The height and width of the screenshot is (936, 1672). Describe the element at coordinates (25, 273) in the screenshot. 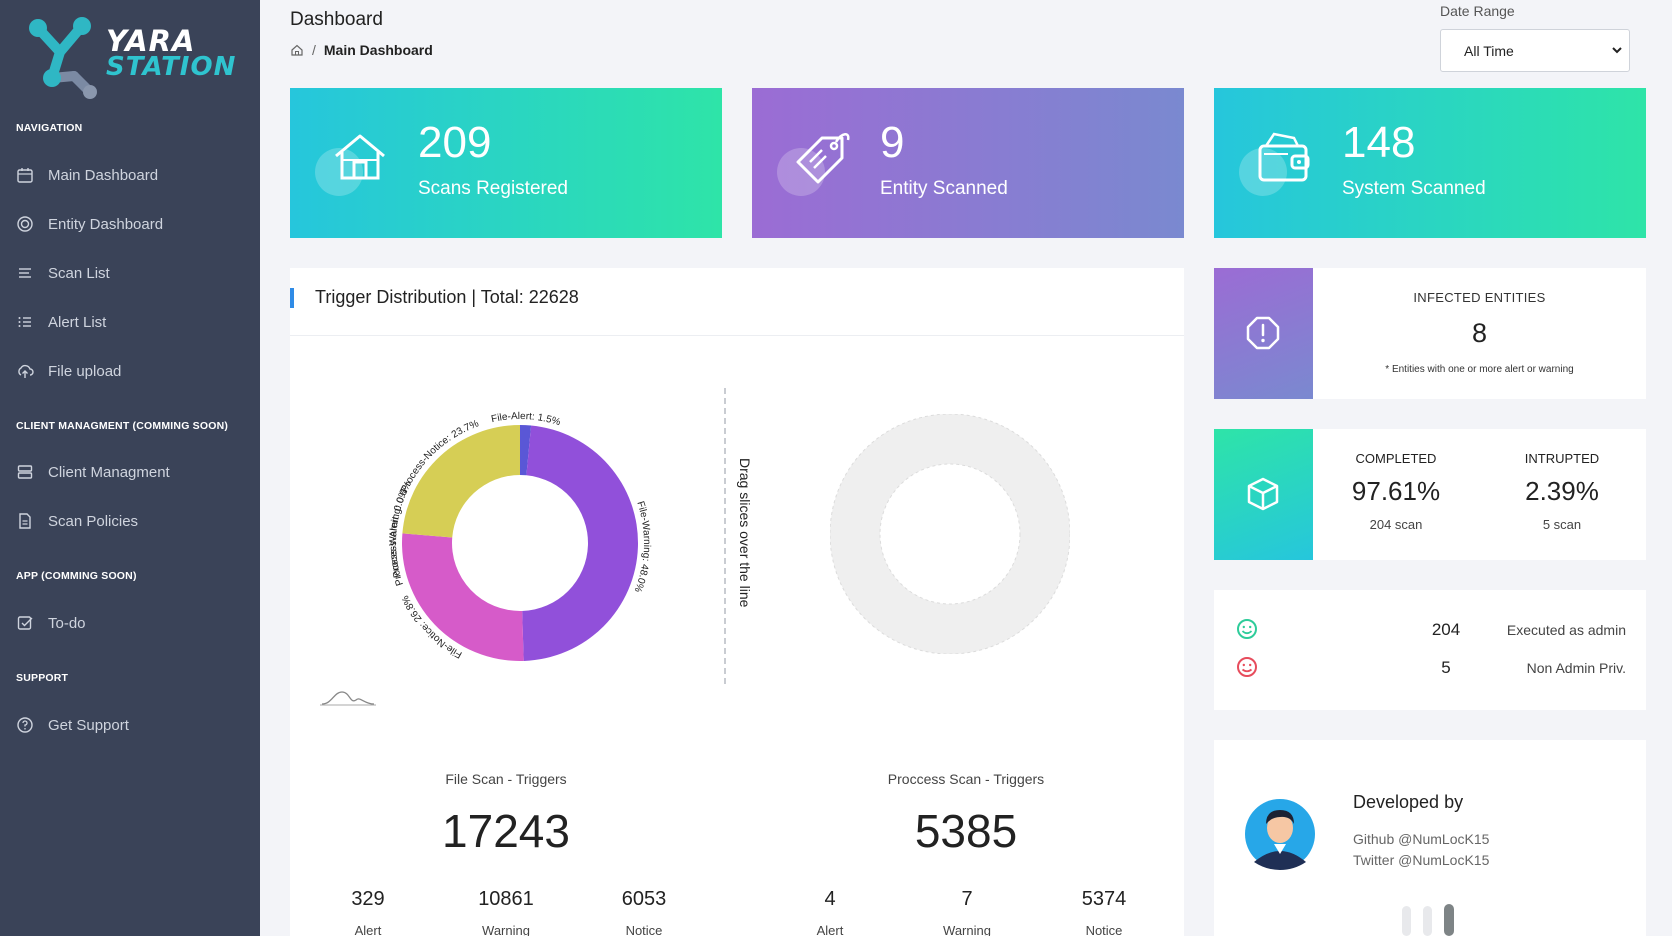

I see `list-lines-icon` at that location.